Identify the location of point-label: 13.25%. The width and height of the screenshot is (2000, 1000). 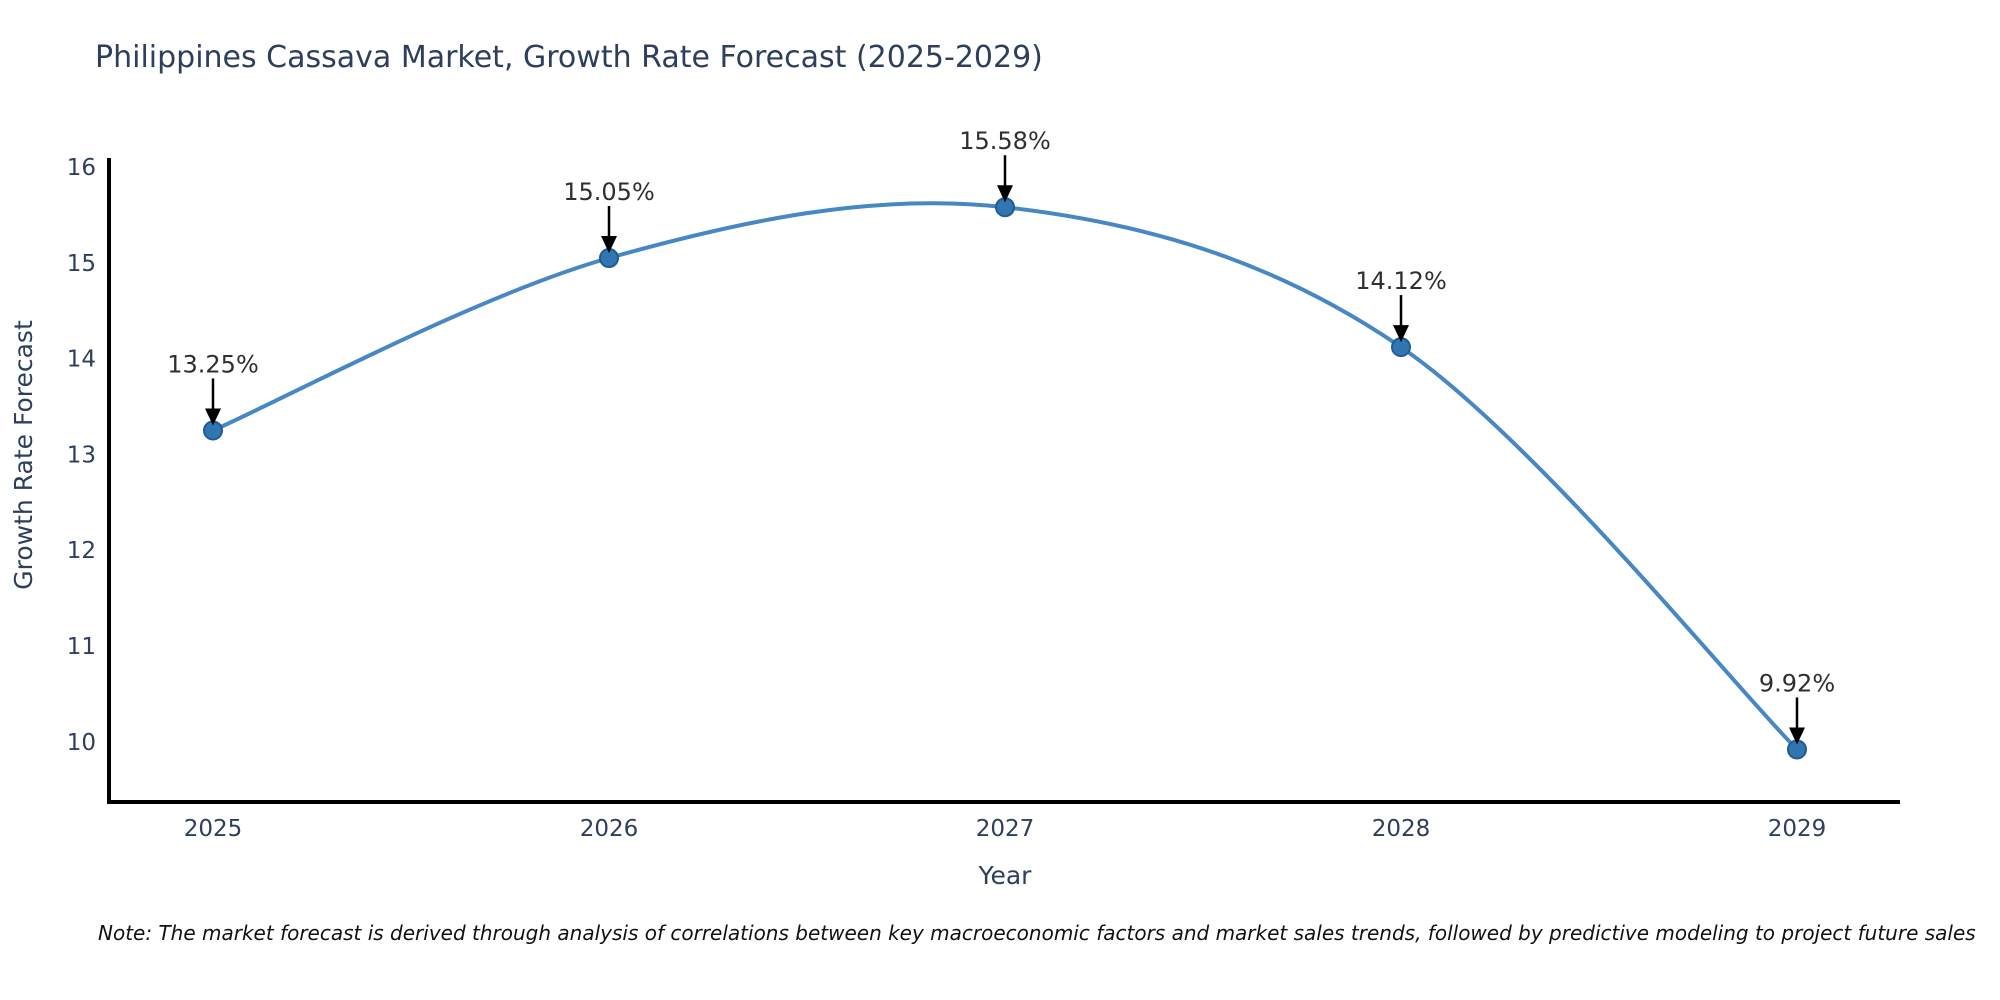
(213, 364).